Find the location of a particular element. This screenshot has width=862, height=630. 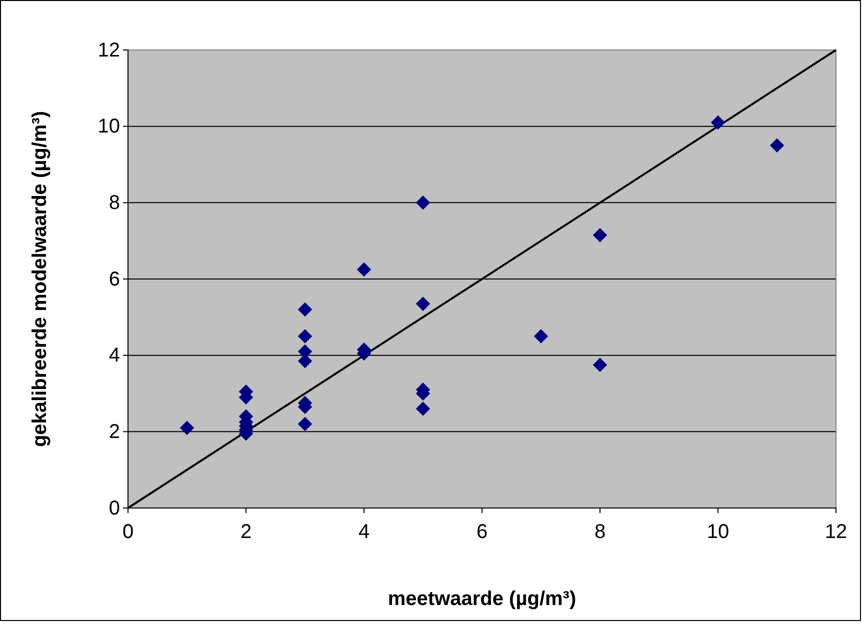

y-tick-label: 12 is located at coordinates (109, 50).